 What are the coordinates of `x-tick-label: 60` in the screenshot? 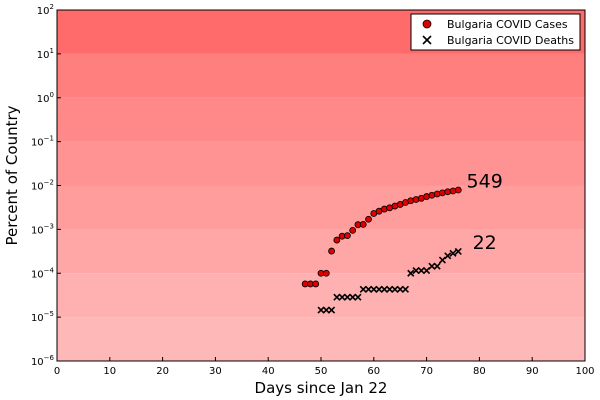 It's located at (373, 371).